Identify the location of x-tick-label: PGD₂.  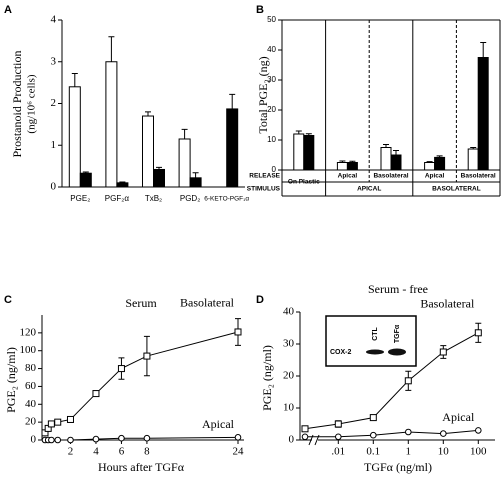
(190, 198).